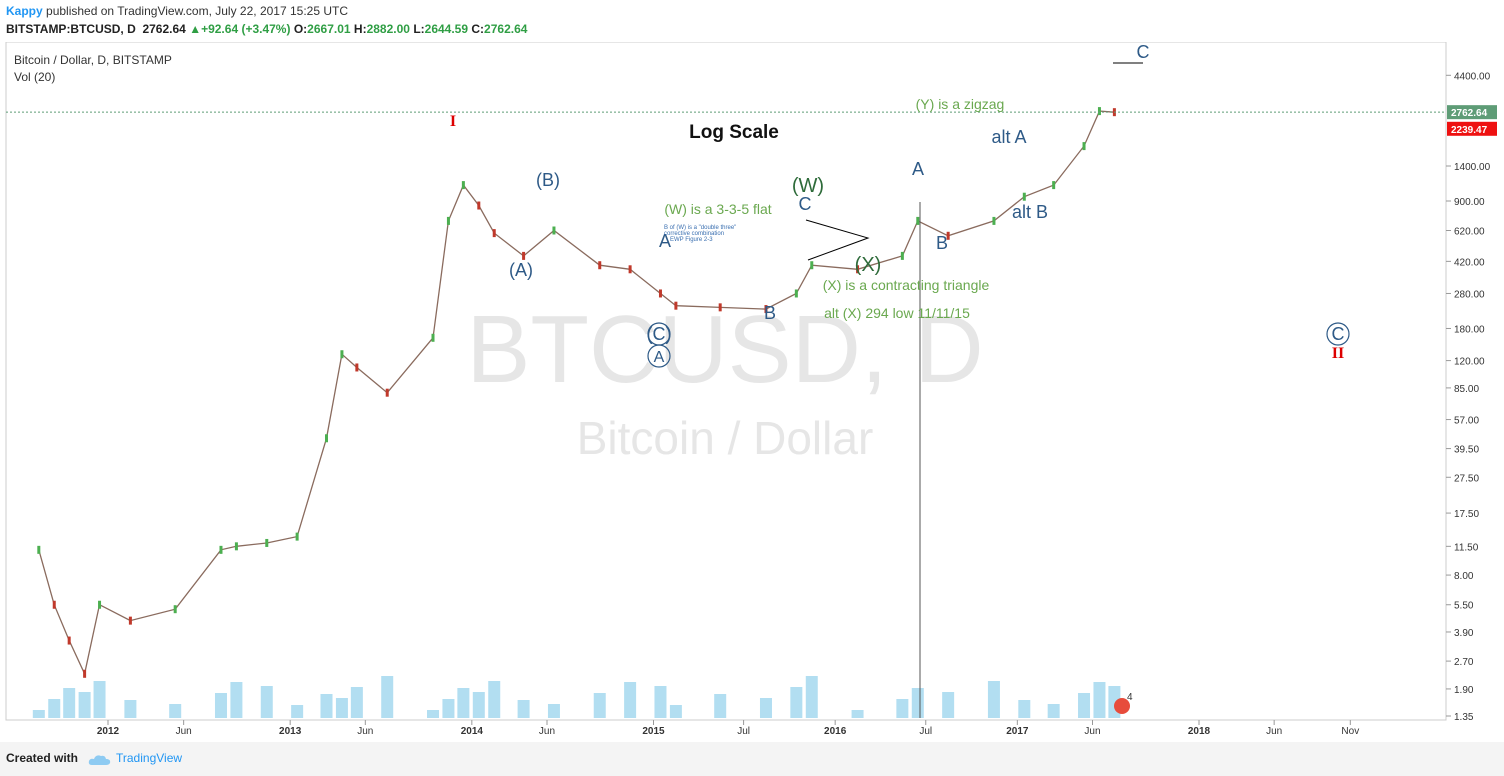  What do you see at coordinates (1466, 478) in the screenshot?
I see `y-tick-label: 27.50` at bounding box center [1466, 478].